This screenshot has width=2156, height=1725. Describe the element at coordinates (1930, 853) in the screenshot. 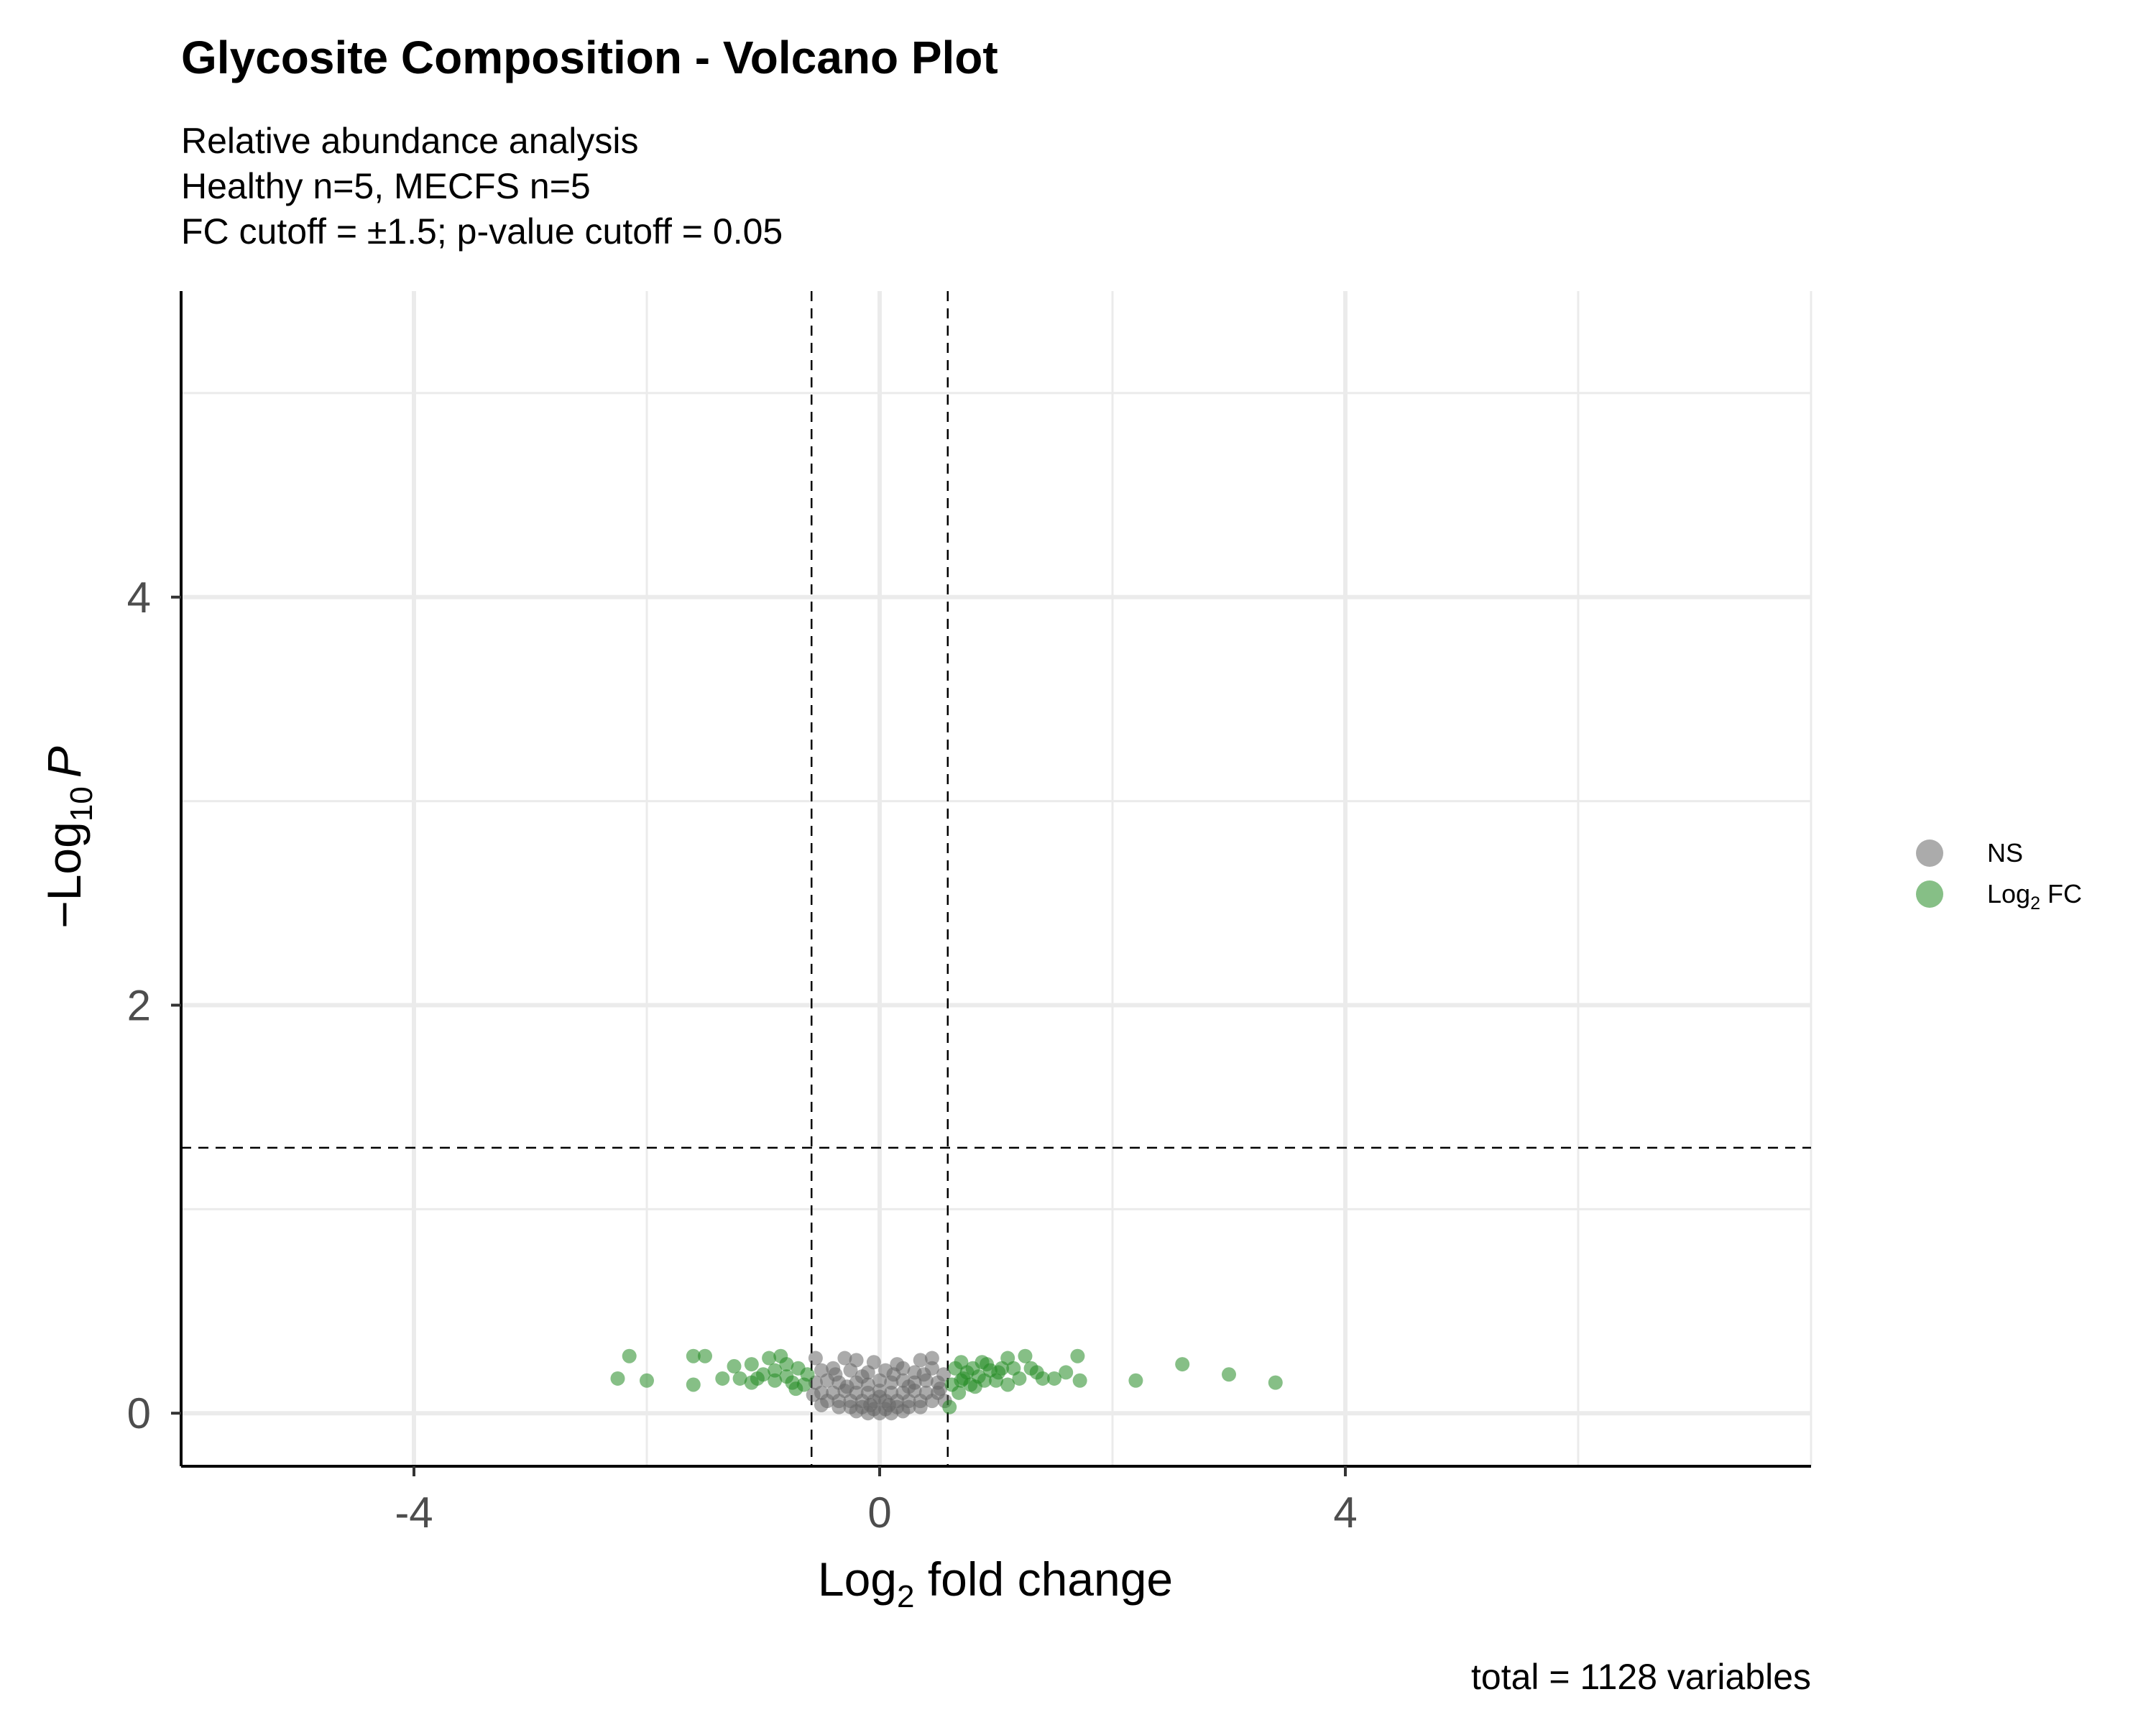

I see `legend-ns-marker` at that location.